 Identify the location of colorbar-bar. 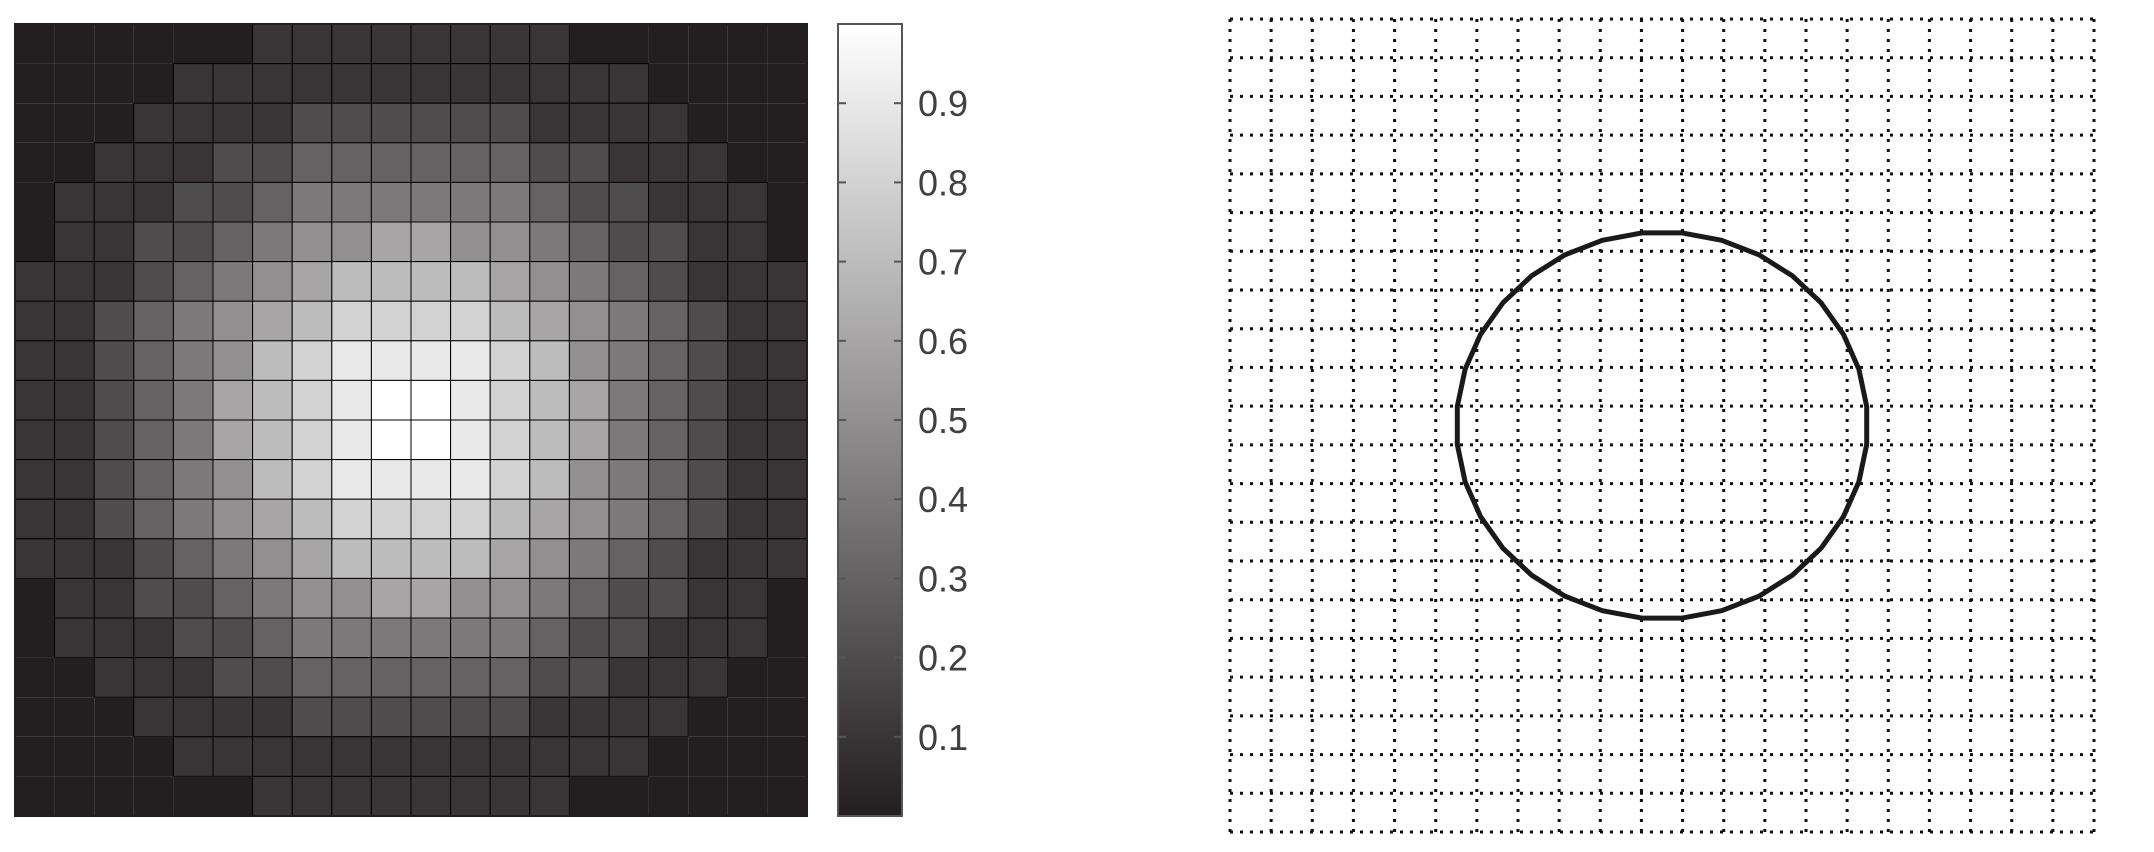
(870, 420).